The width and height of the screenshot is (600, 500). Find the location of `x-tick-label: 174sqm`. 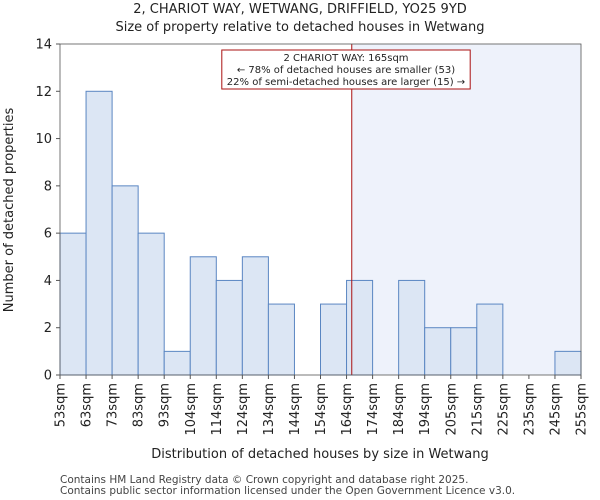

x-tick-label: 174sqm is located at coordinates (373, 409).